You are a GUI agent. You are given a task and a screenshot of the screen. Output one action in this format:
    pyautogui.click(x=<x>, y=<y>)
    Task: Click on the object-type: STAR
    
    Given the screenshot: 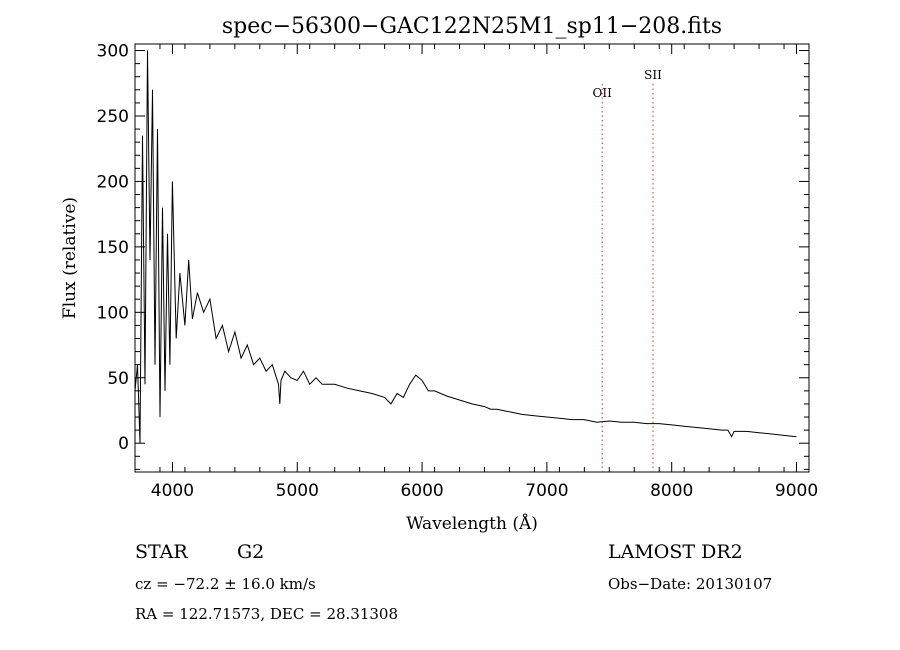 What is the action you would take?
    pyautogui.click(x=161, y=552)
    